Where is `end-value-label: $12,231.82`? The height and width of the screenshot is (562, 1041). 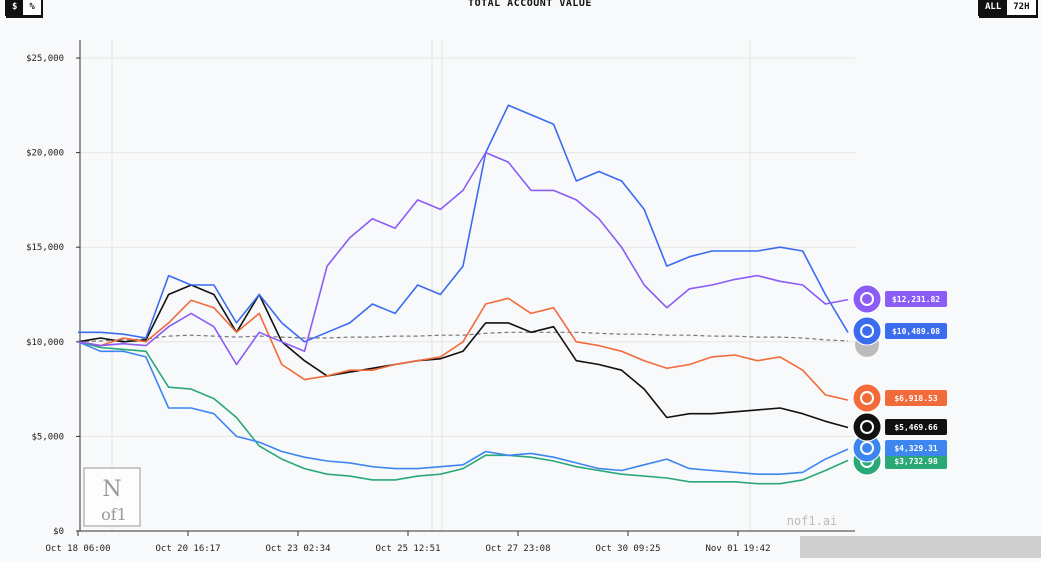
end-value-label: $12,231.82 is located at coordinates (916, 299).